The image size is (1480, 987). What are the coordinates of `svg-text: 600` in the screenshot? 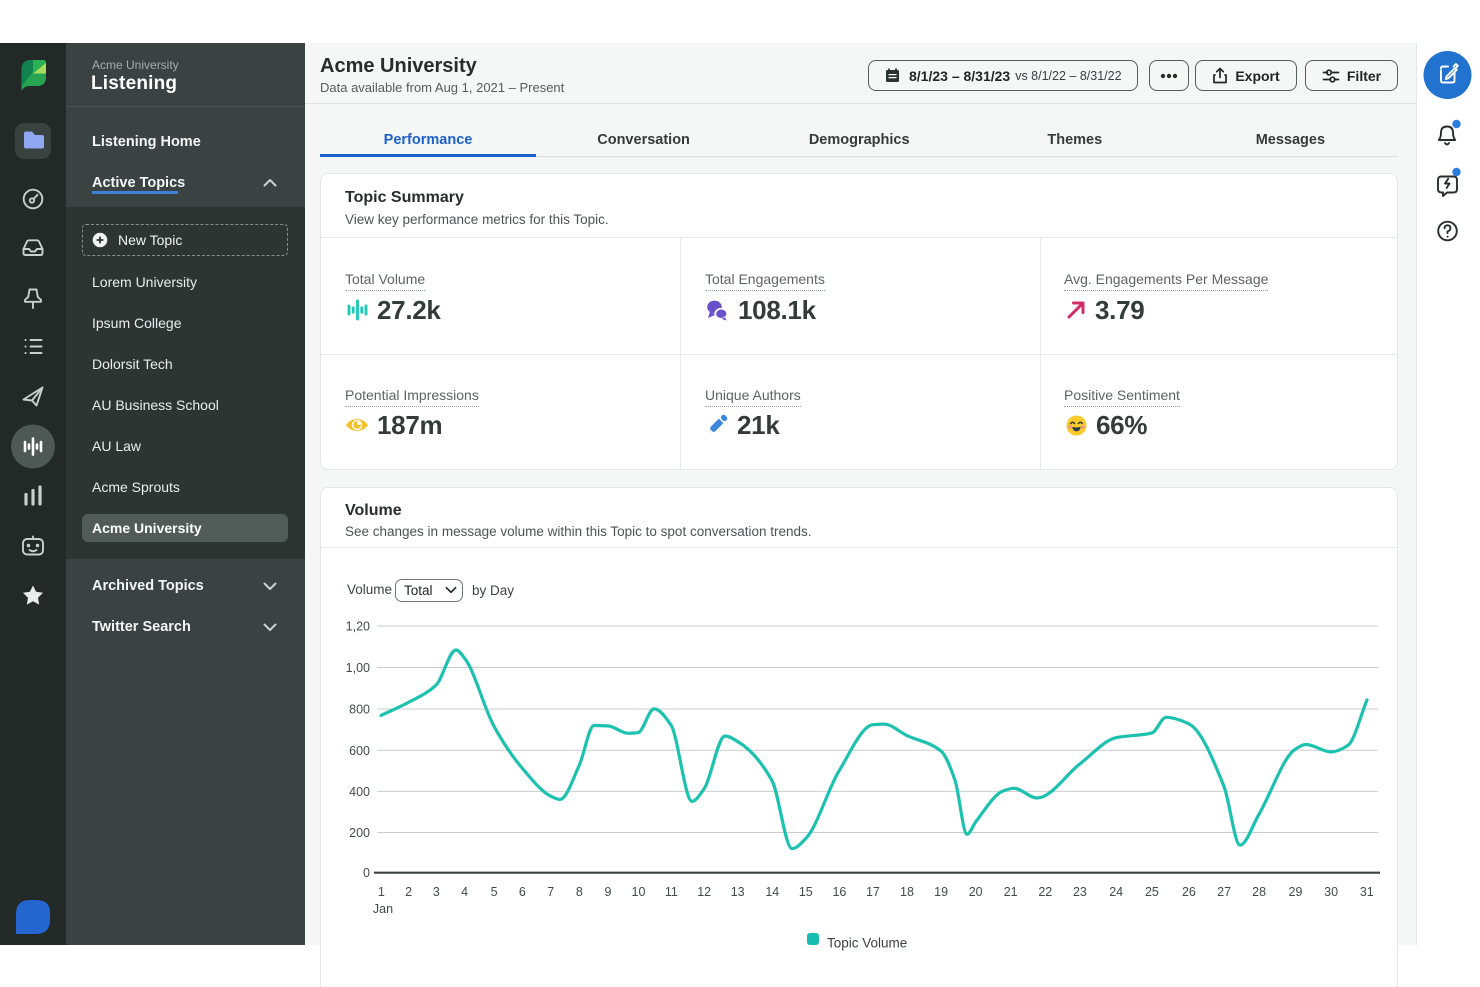 It's located at (359, 751).